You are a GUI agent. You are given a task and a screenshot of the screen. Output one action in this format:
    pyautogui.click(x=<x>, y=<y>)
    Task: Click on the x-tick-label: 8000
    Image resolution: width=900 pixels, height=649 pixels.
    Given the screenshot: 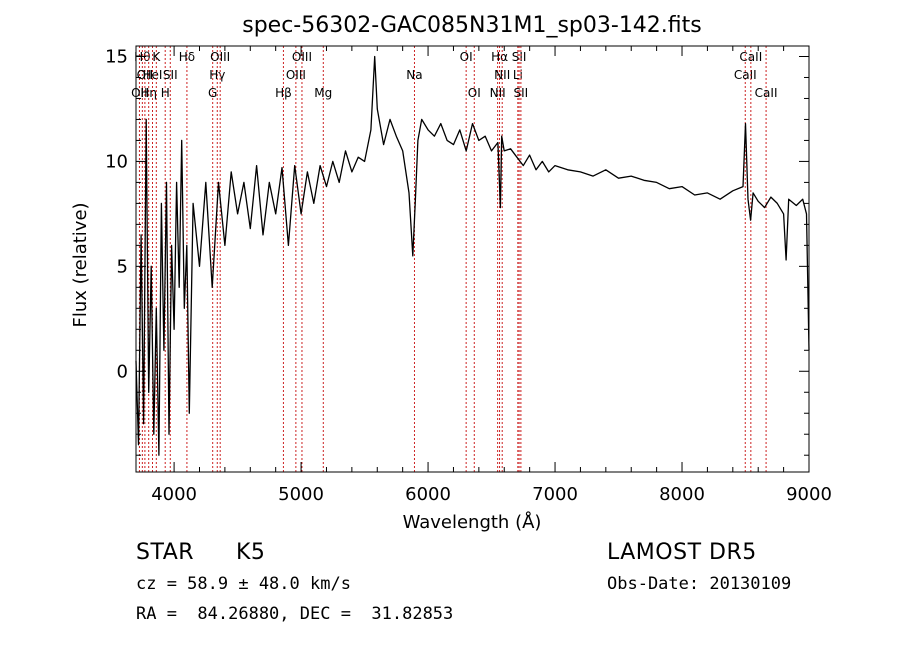 What is the action you would take?
    pyautogui.click(x=682, y=494)
    